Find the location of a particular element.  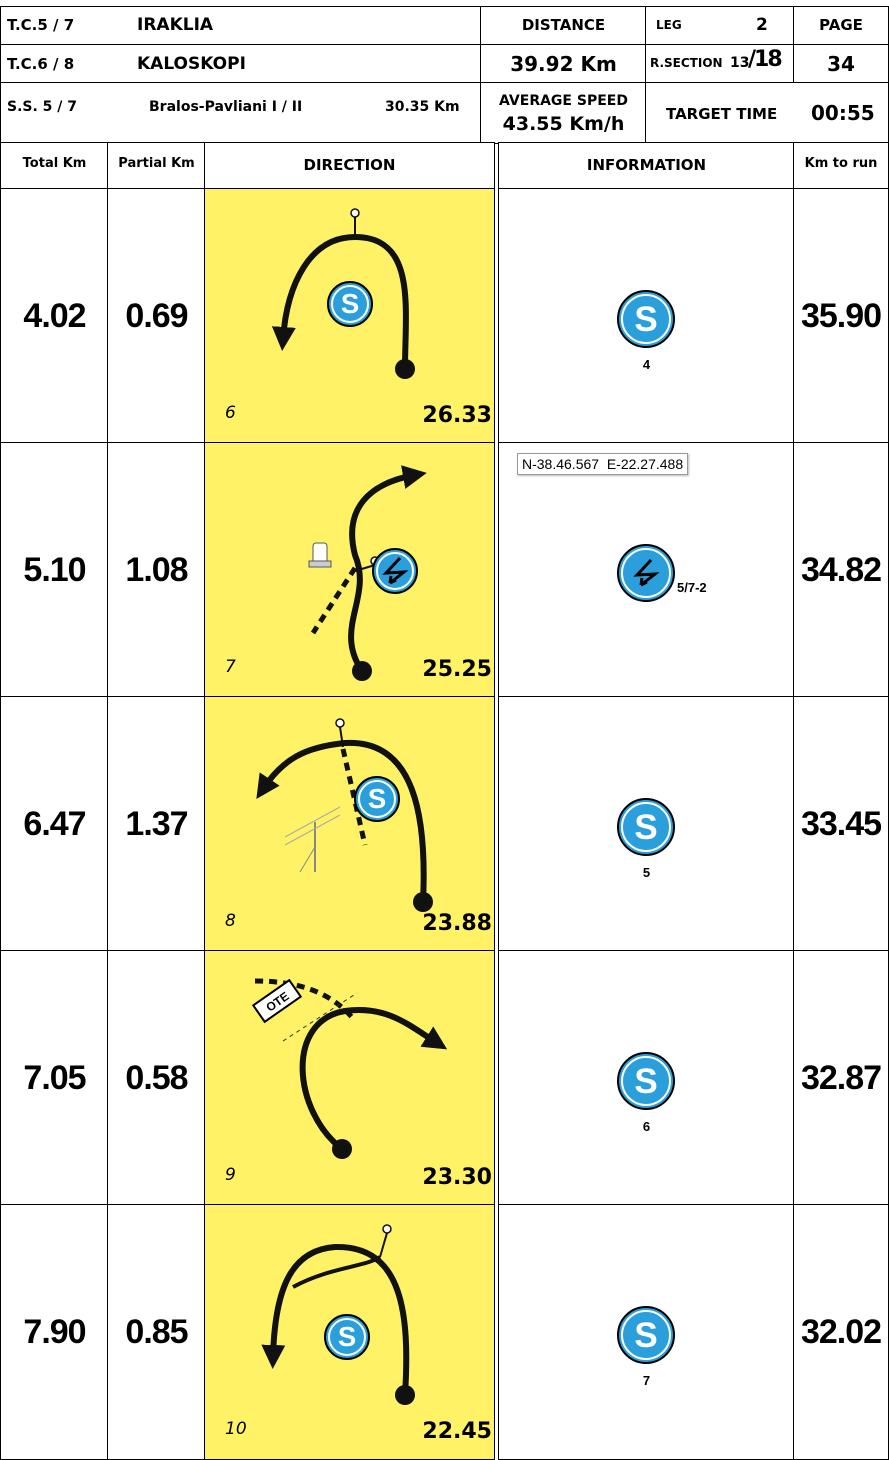

direction-cell: S 10 22.45 is located at coordinates (349, 1332).